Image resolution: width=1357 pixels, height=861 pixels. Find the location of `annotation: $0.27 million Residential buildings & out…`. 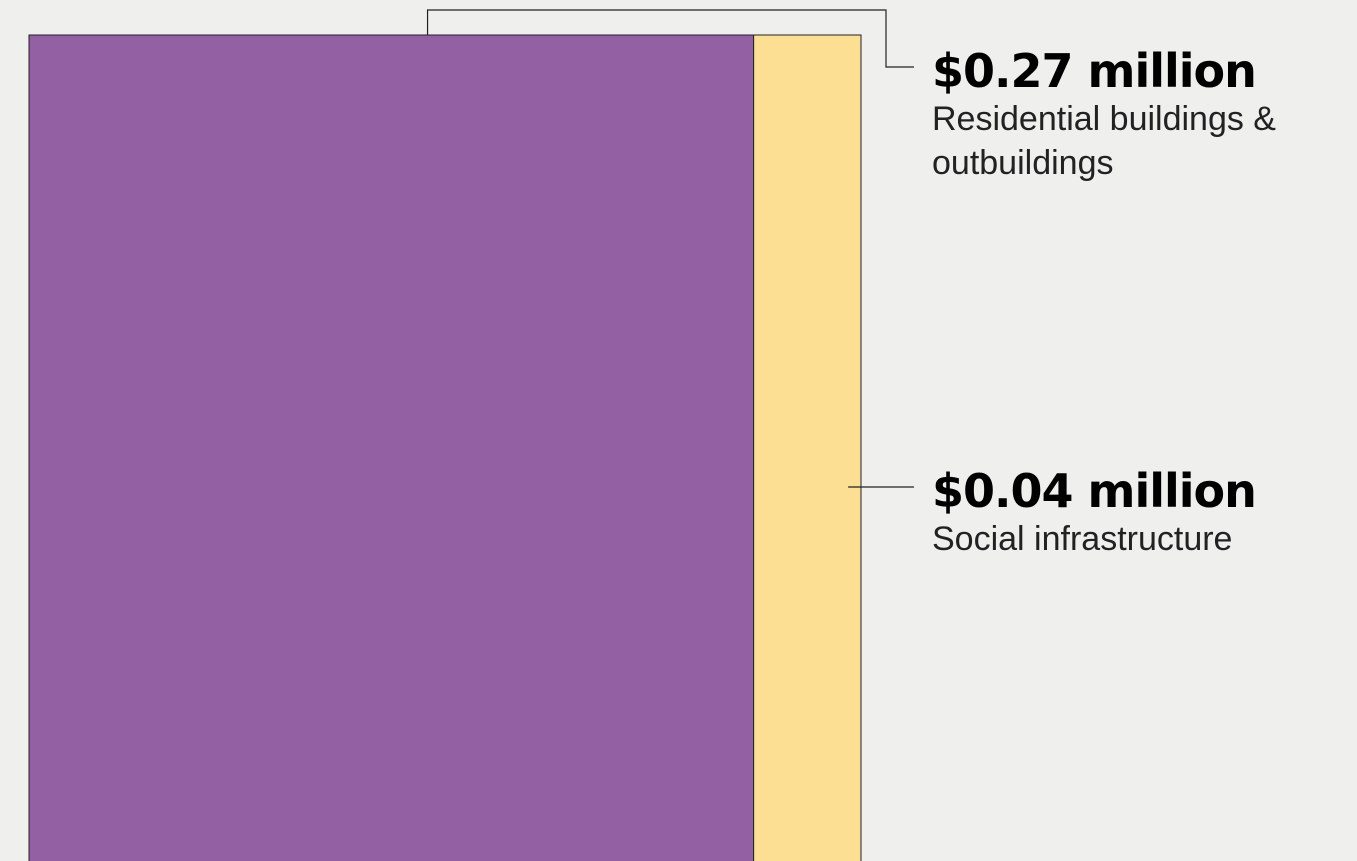

annotation: $0.27 million Residential buildings & out… is located at coordinates (1132, 115).